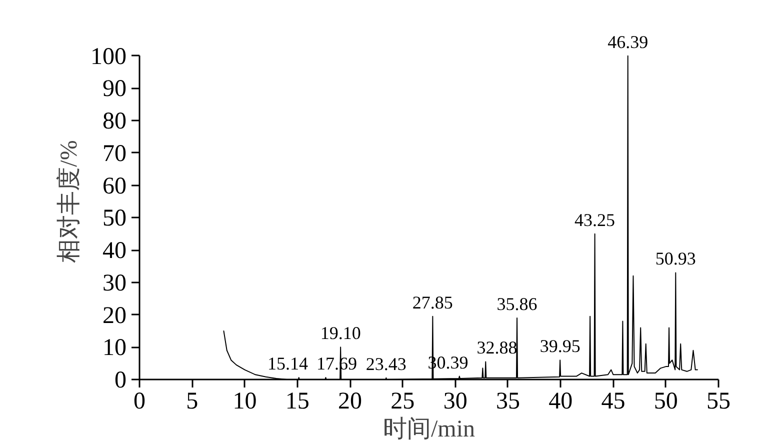 The height and width of the screenshot is (445, 763). Describe the element at coordinates (560, 401) in the screenshot. I see `x-tick-label: 40` at that location.